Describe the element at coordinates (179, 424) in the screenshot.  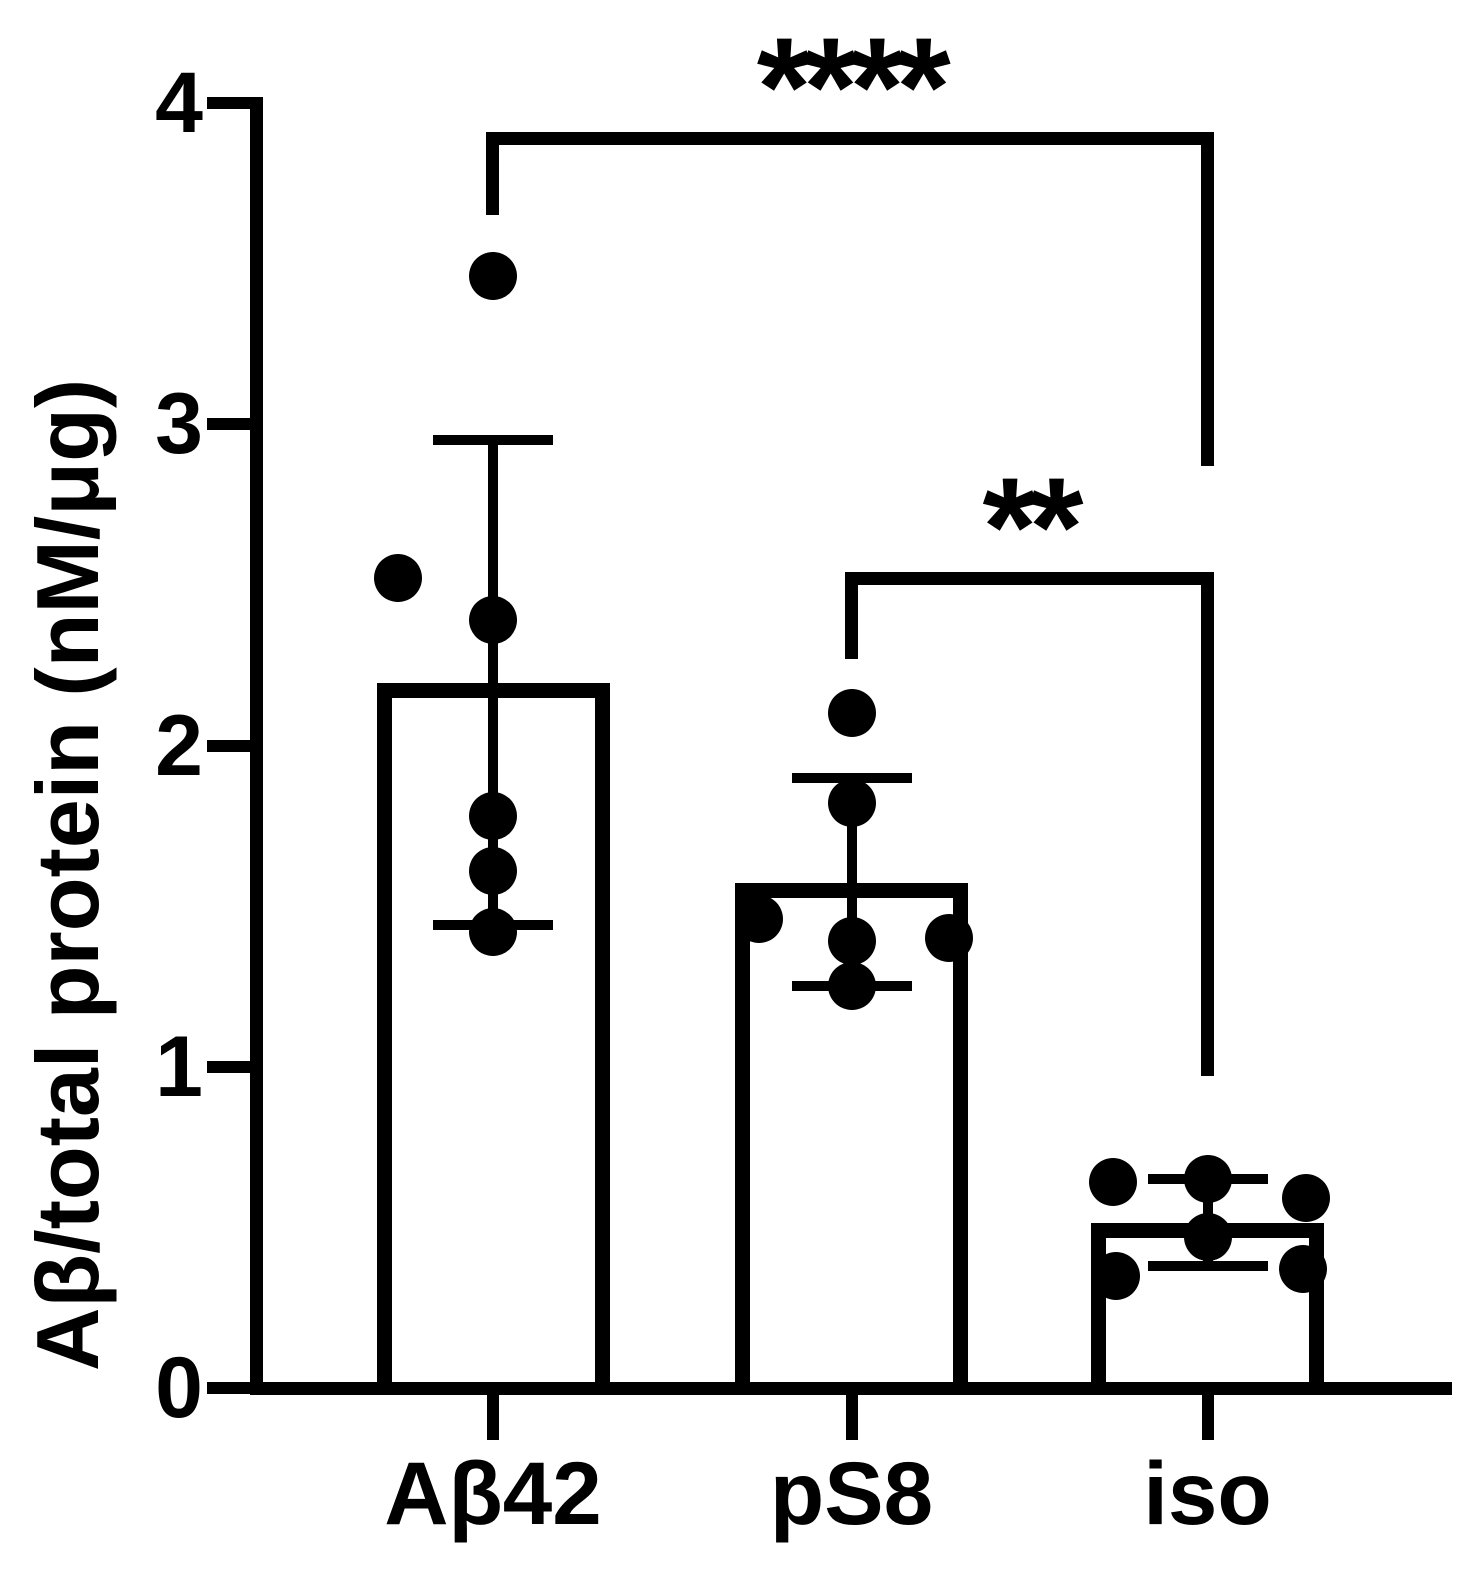
I see `y-tick-label: 3` at that location.